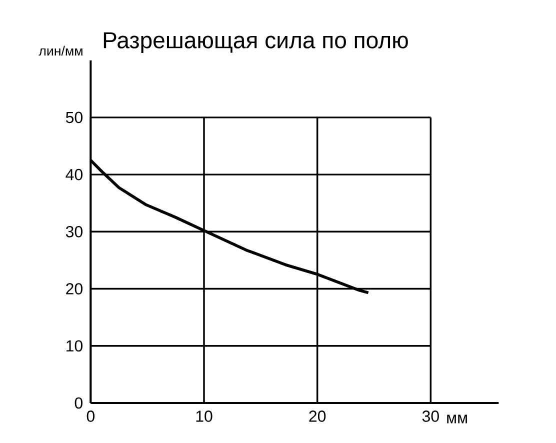 The height and width of the screenshot is (443, 556). What do you see at coordinates (78, 403) in the screenshot?
I see `y-tick-label: 0` at bounding box center [78, 403].